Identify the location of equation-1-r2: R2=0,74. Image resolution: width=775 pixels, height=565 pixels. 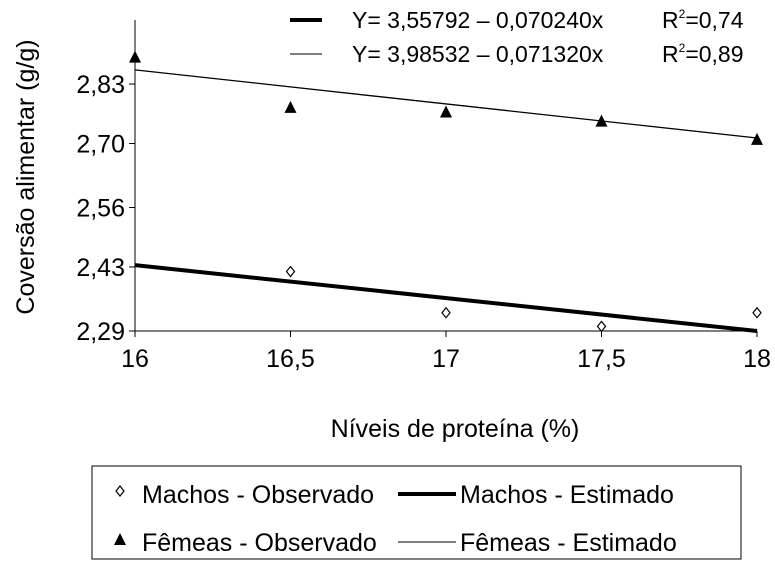
(703, 20).